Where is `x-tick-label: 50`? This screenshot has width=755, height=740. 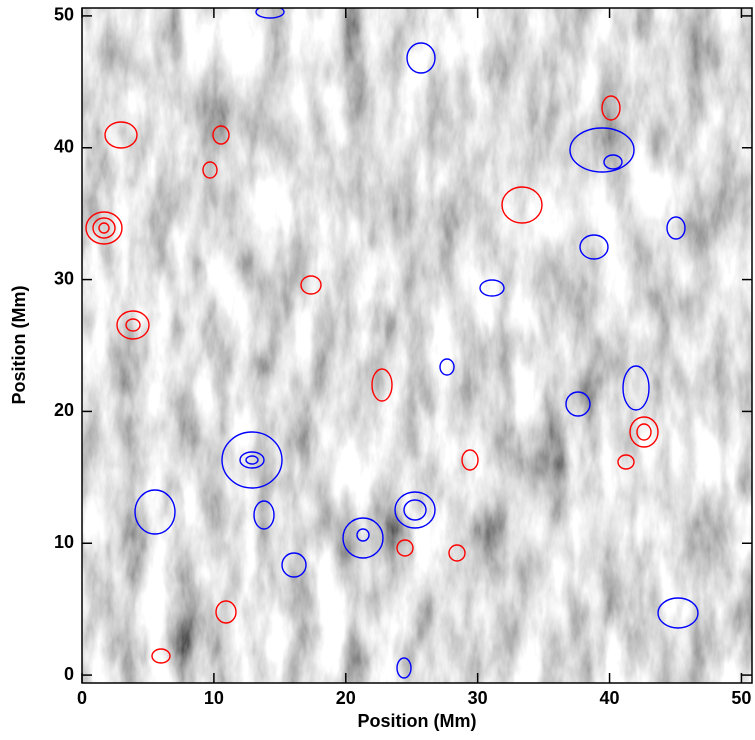 x-tick-label: 50 is located at coordinates (741, 698).